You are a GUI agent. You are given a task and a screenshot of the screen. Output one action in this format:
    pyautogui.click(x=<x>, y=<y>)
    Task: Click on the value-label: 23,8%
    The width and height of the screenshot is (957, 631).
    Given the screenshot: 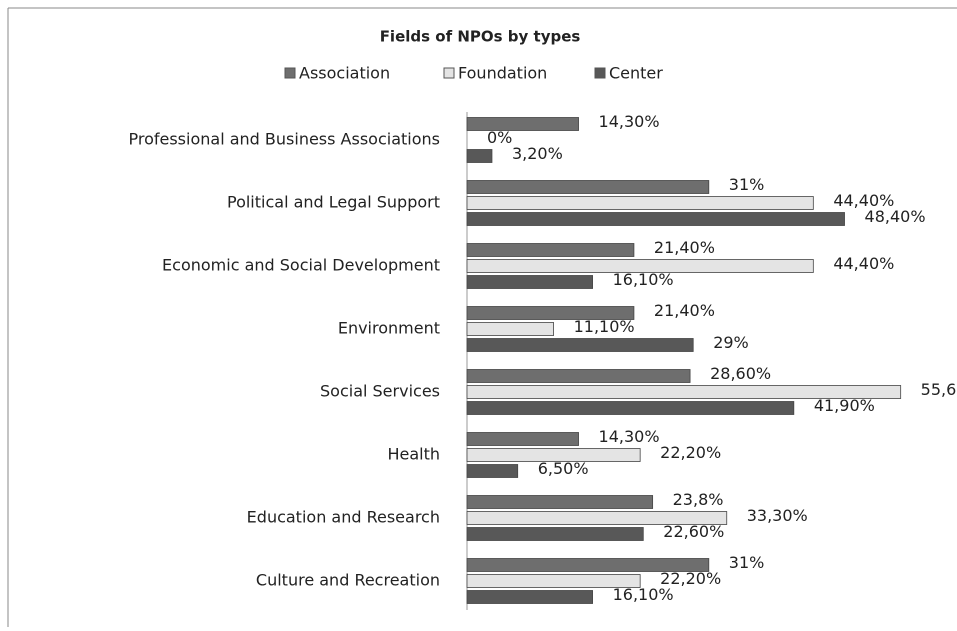 What is the action you would take?
    pyautogui.click(x=698, y=499)
    